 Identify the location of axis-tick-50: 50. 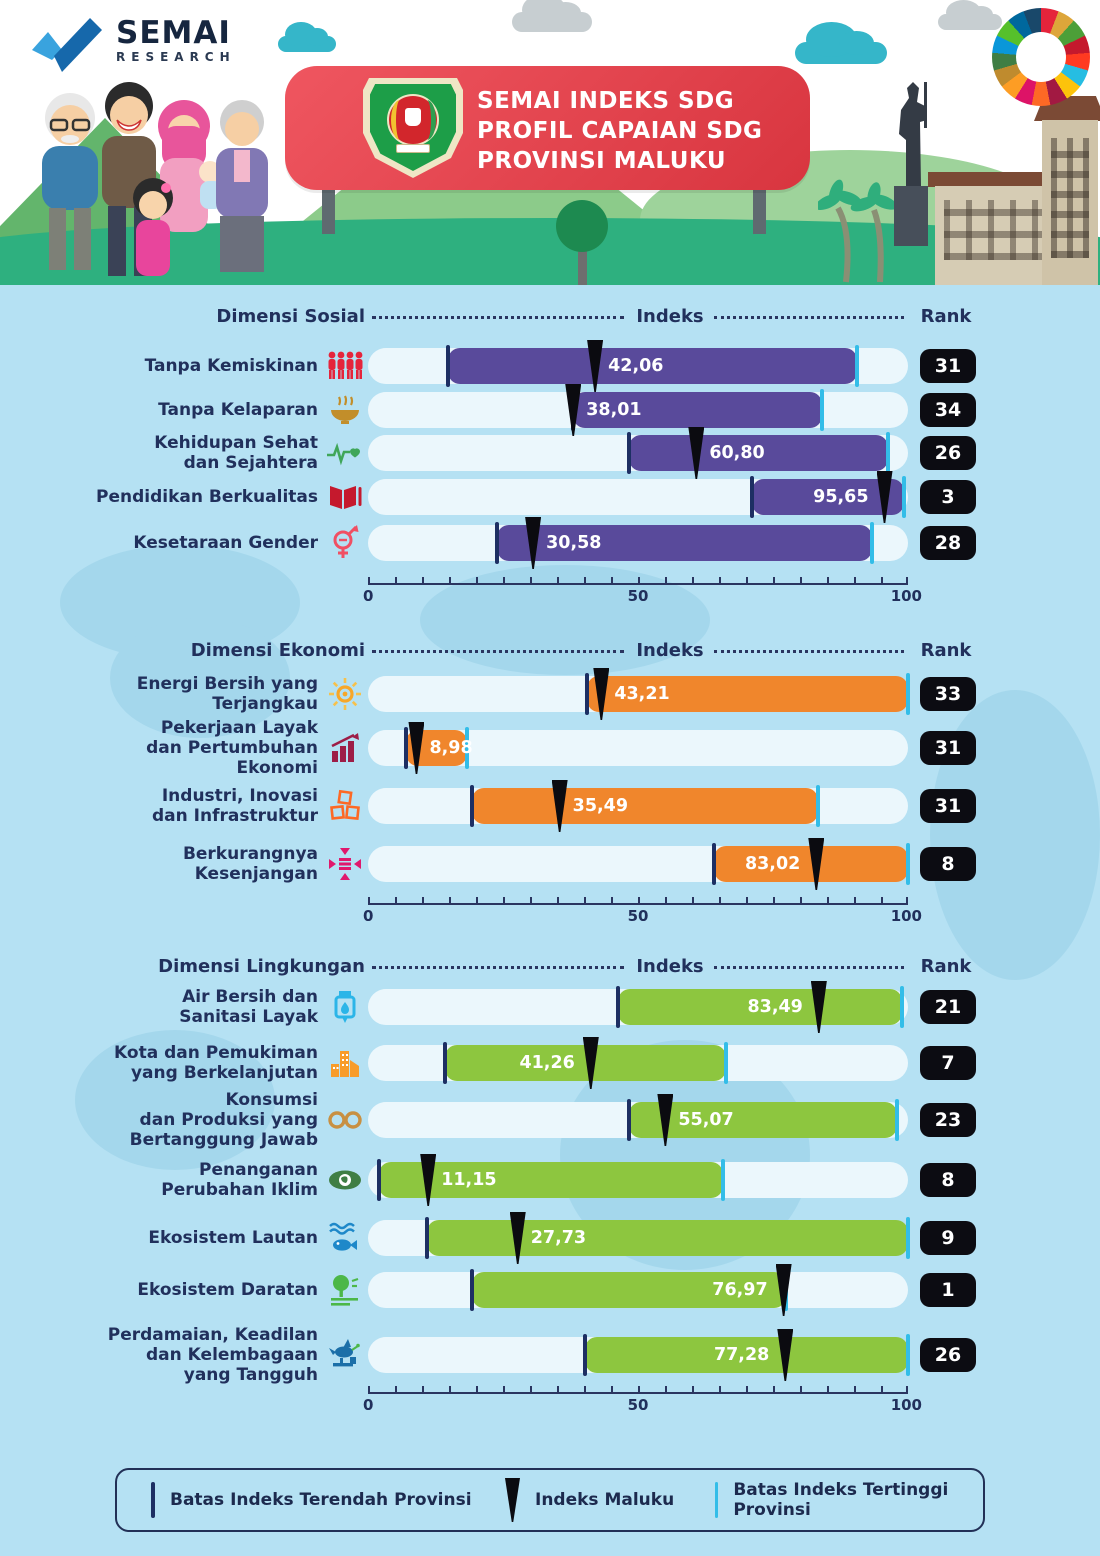
(638, 1405).